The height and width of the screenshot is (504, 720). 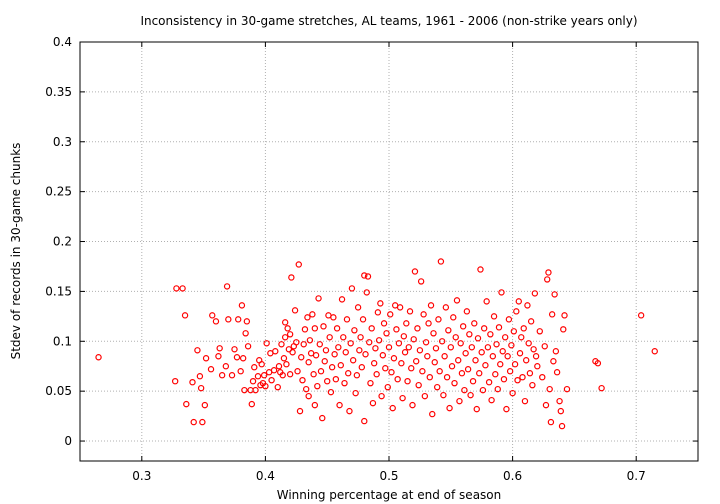 What do you see at coordinates (58, 92) in the screenshot?
I see `y-tick-label: 0.35` at bounding box center [58, 92].